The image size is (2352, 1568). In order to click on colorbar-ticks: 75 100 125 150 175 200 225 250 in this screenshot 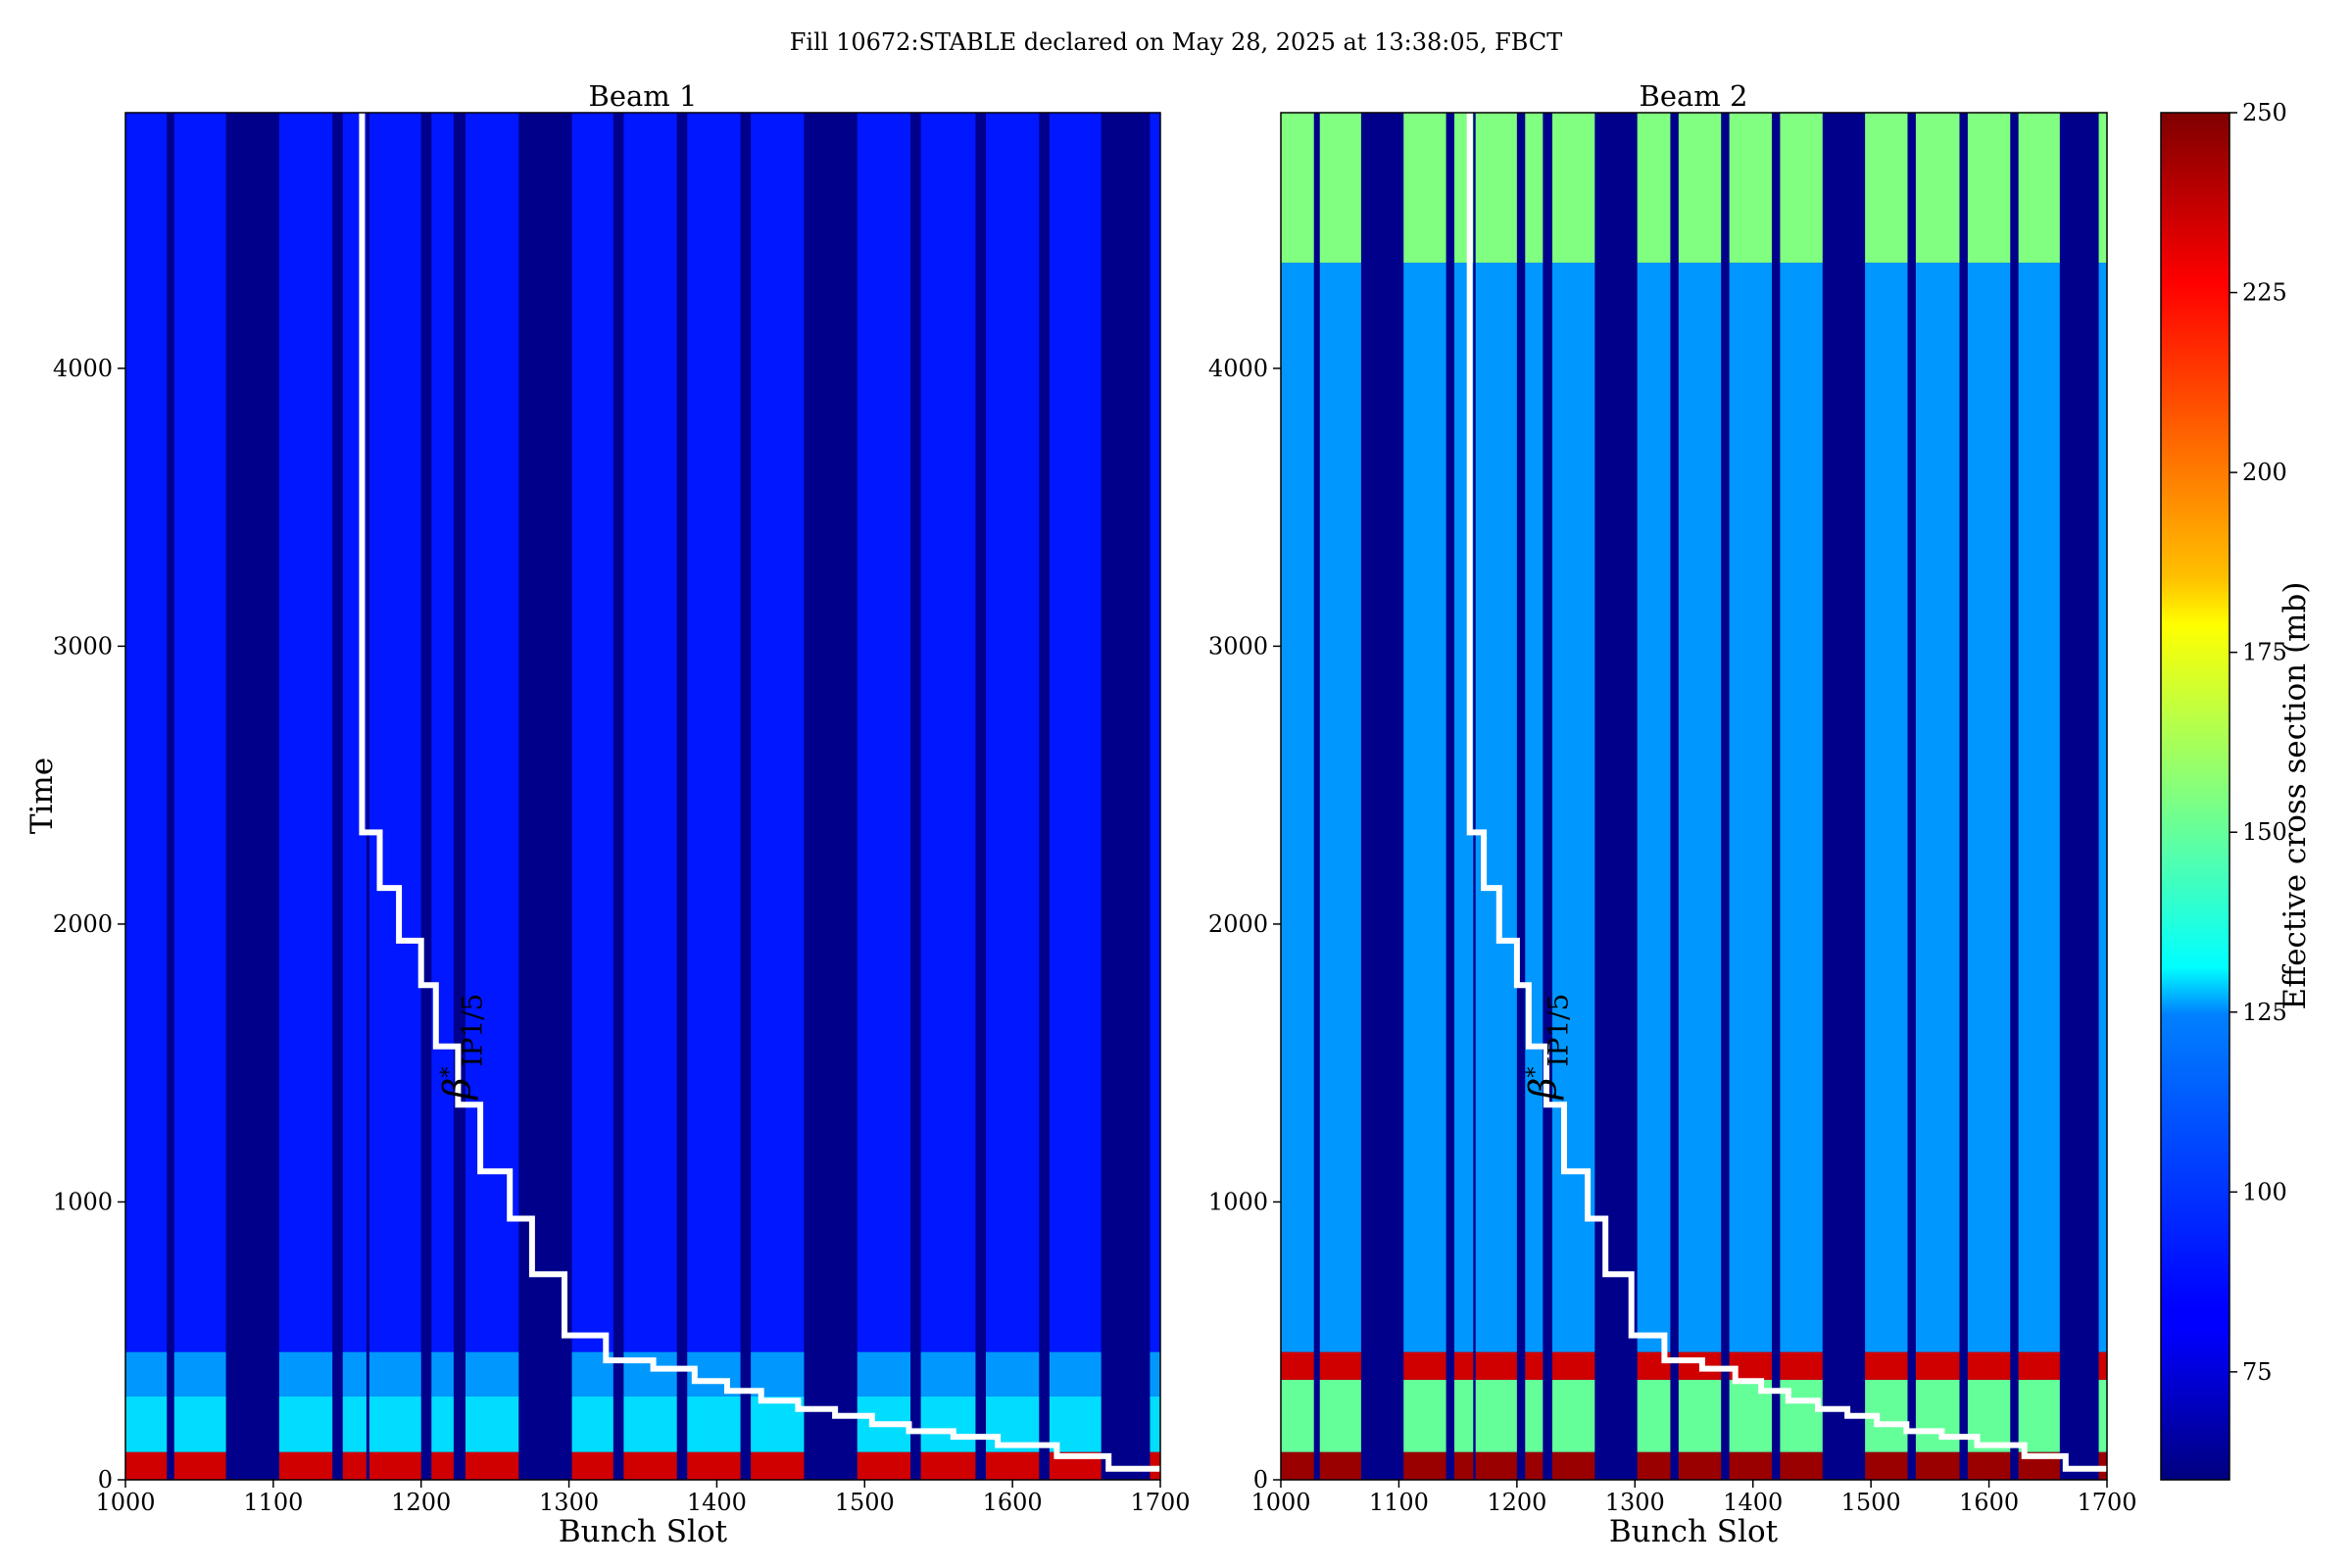, I will do `click(2258, 742)`.